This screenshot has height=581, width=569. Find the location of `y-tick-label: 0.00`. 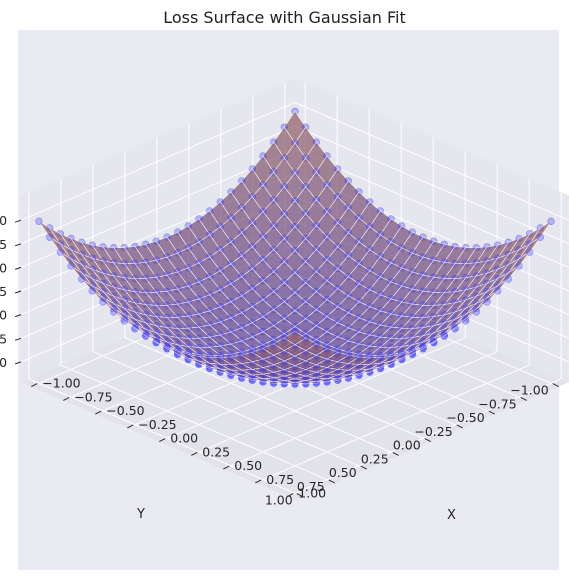

y-tick-label: 0.00 is located at coordinates (407, 445).